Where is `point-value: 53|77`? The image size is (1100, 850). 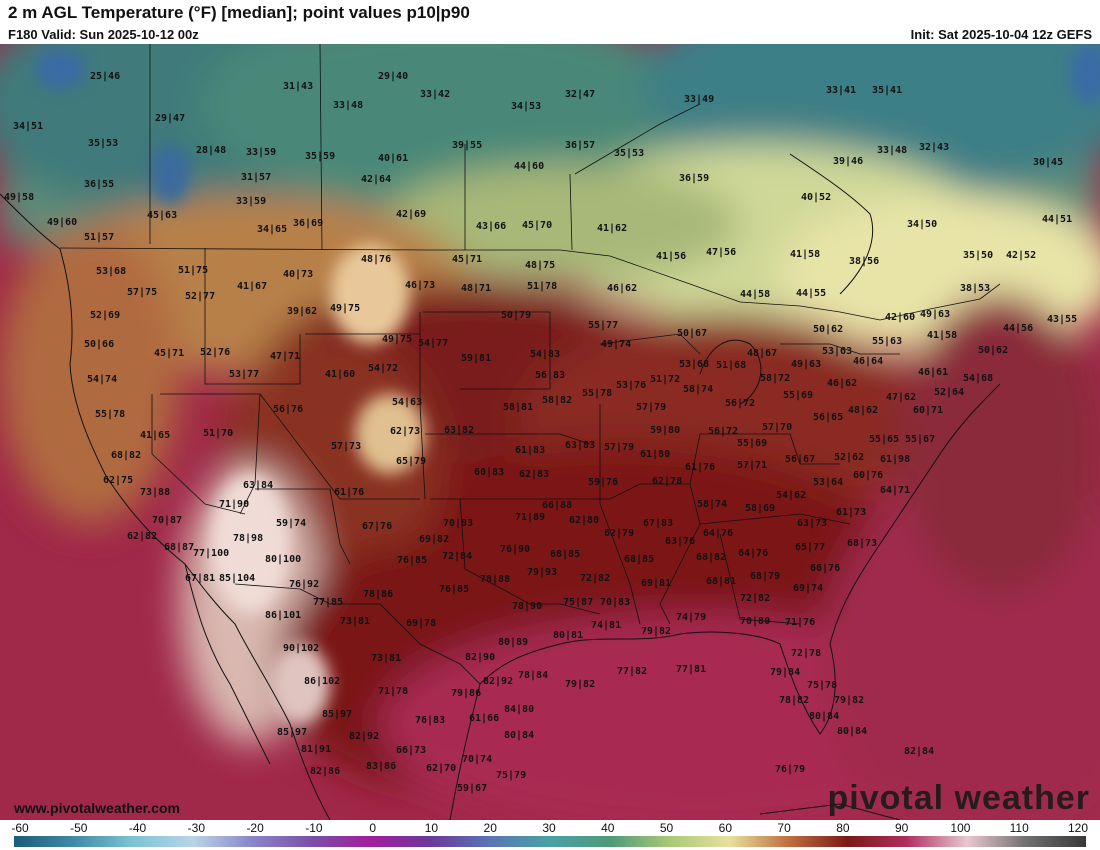 point-value: 53|77 is located at coordinates (244, 374).